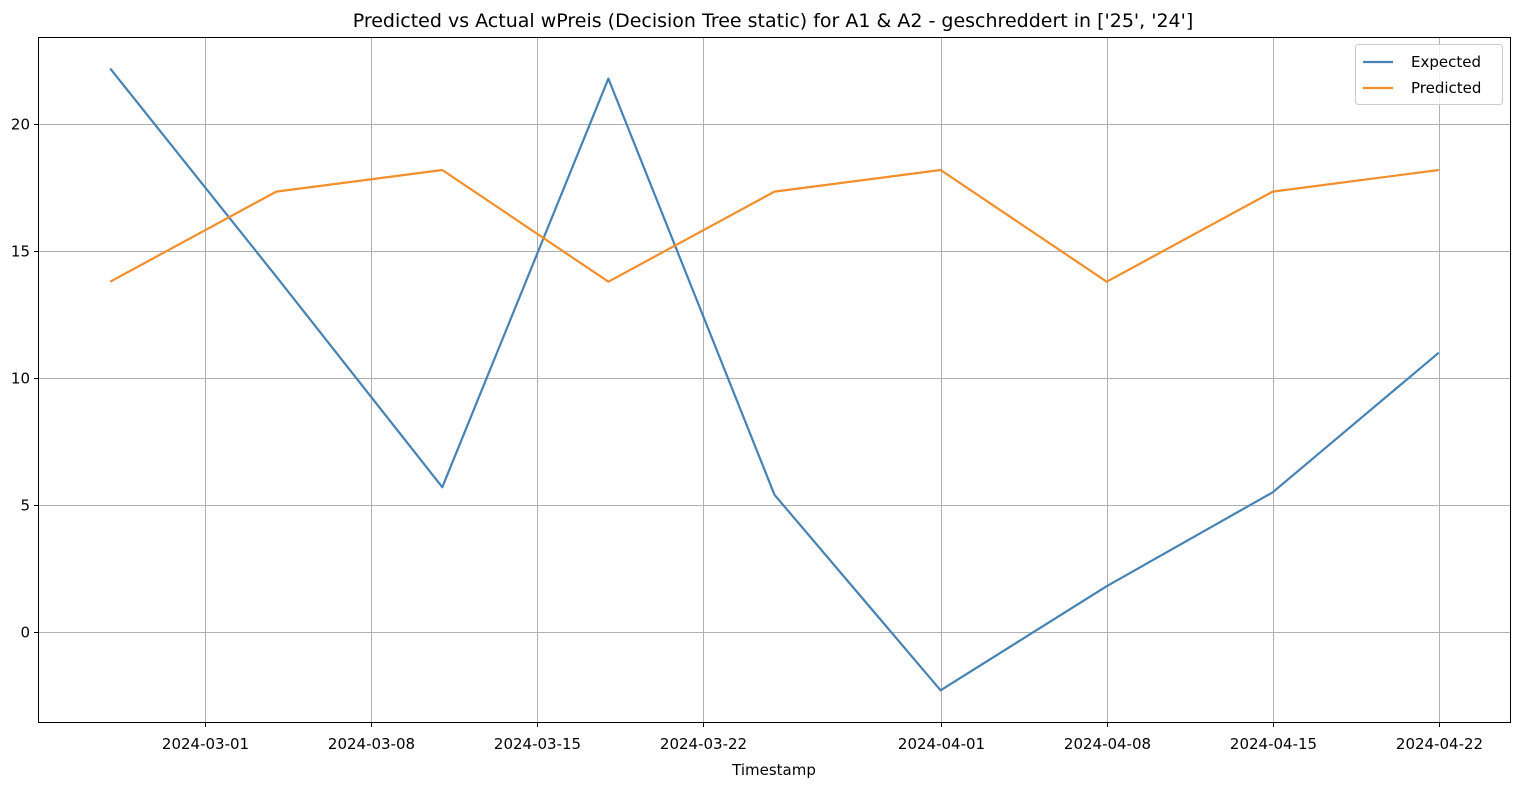 This screenshot has height=794, width=1516. Describe the element at coordinates (20, 125) in the screenshot. I see `y-tick-label: 20` at that location.